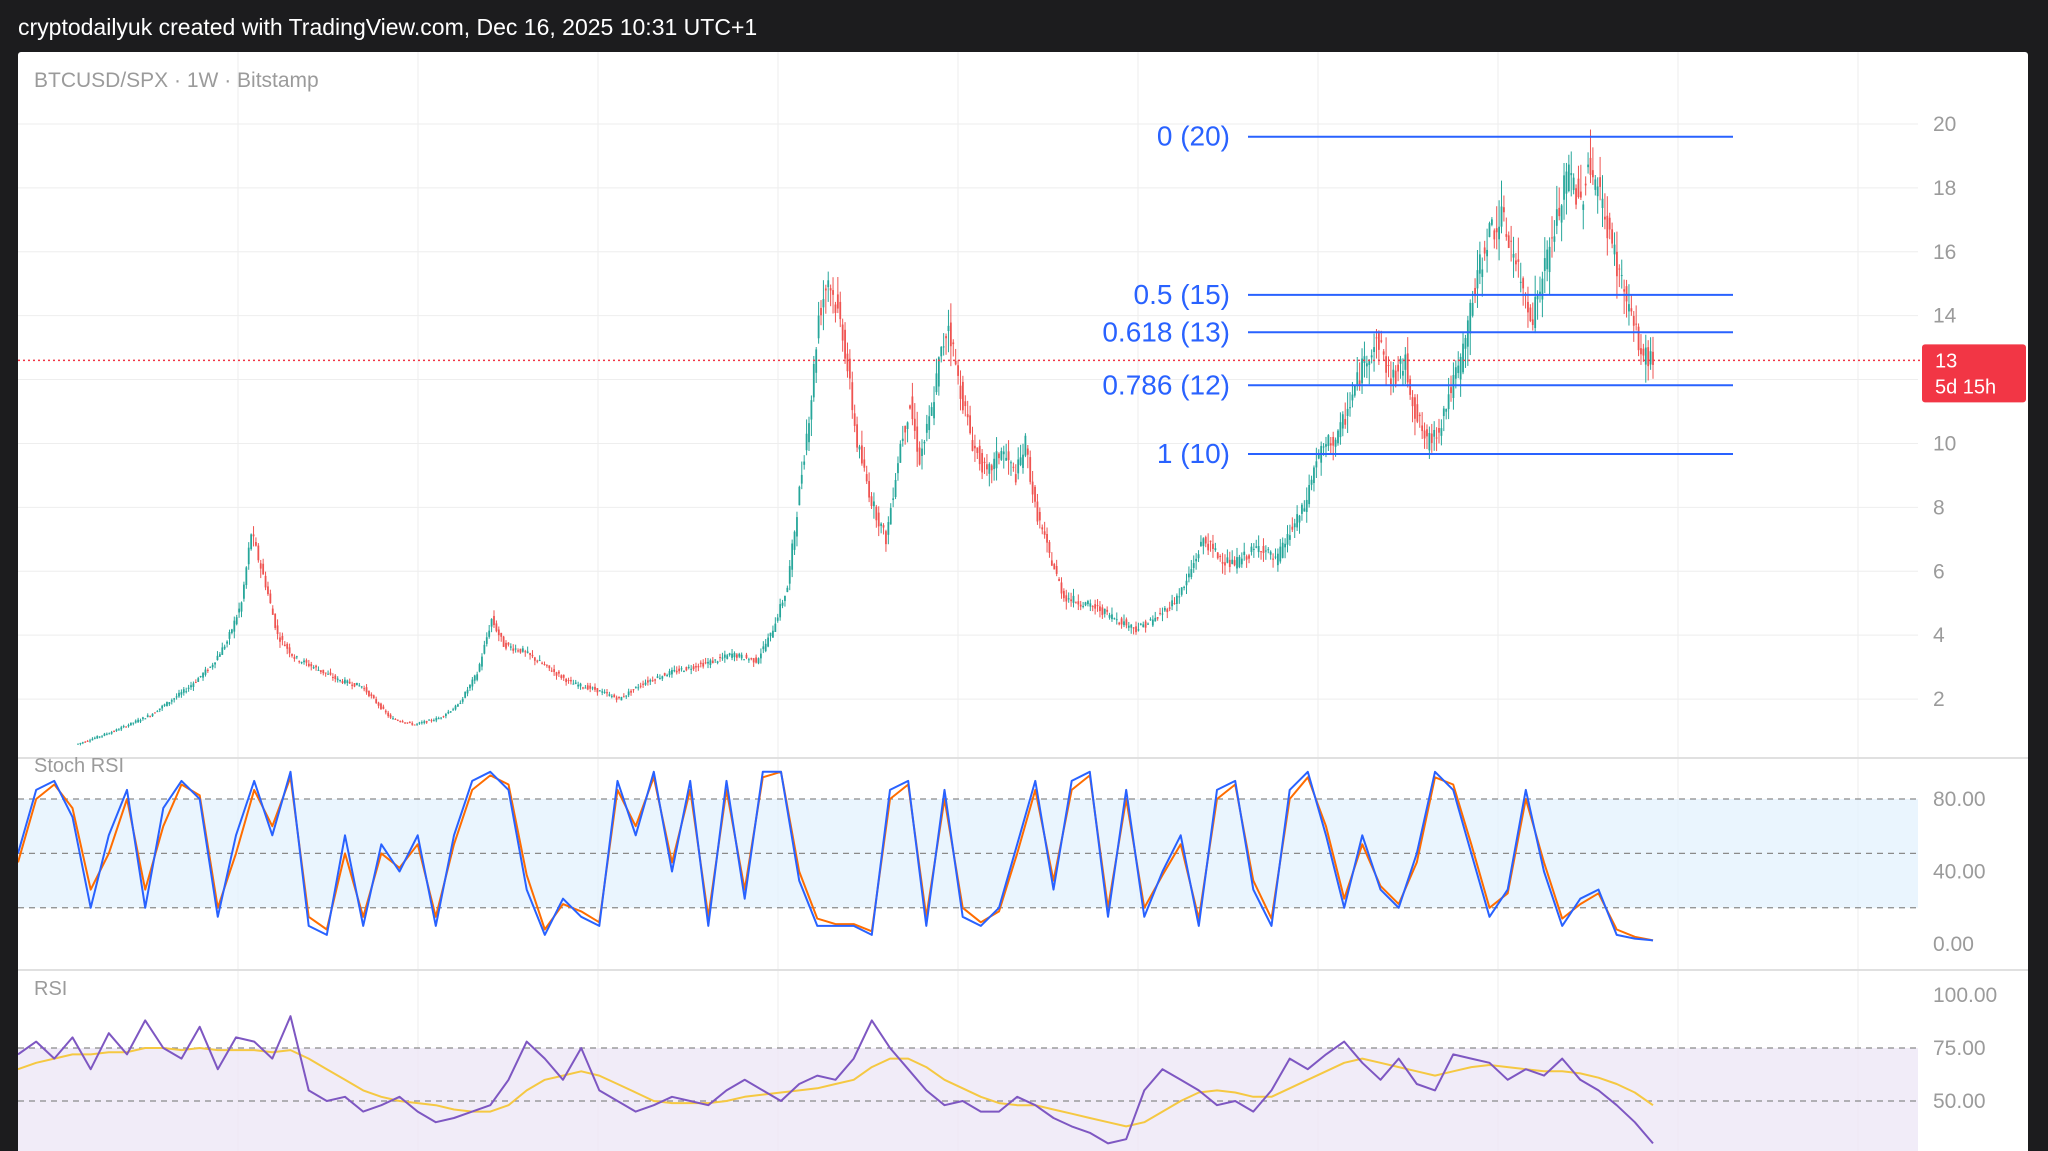 The height and width of the screenshot is (1151, 2048). What do you see at coordinates (1007, 1067) in the screenshot?
I see `rsi-pane: 50.00 75.00 100.00` at bounding box center [1007, 1067].